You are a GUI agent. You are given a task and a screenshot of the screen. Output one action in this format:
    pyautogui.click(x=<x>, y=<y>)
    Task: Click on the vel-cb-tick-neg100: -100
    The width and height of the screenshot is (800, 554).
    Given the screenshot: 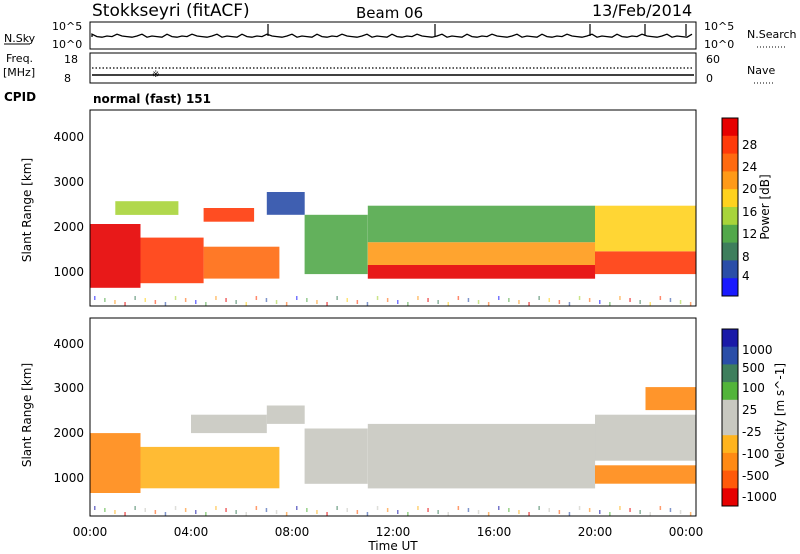 What is the action you would take?
    pyautogui.click(x=755, y=454)
    